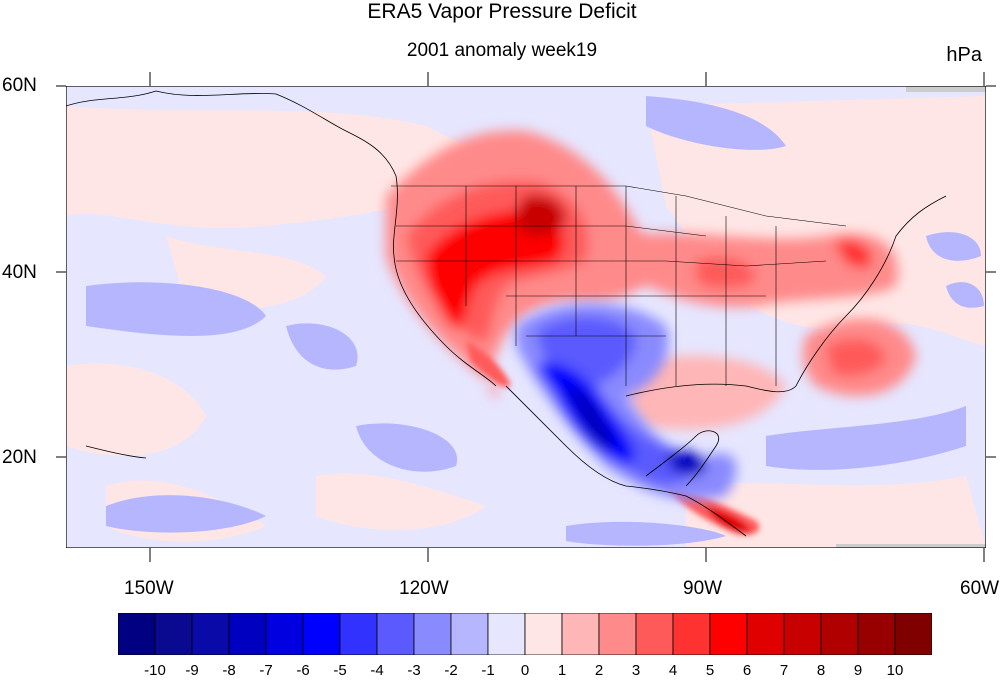  I want to click on map-title: ERA5 Vapor Pressure Deficit, so click(502, 11).